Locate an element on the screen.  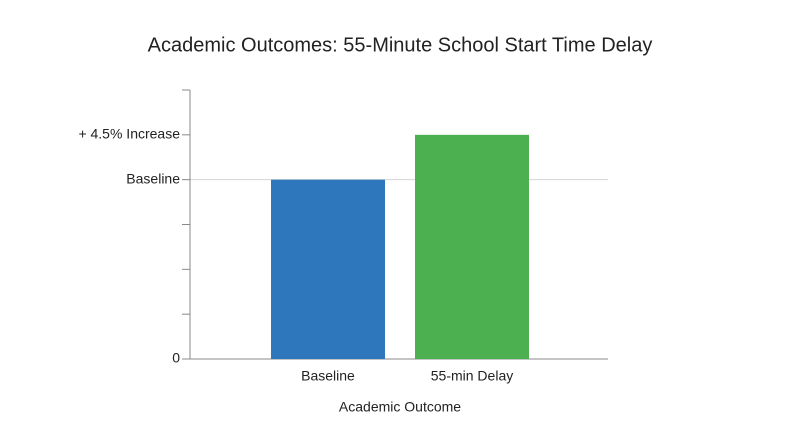
y-tick-label: 0 is located at coordinates (176, 358).